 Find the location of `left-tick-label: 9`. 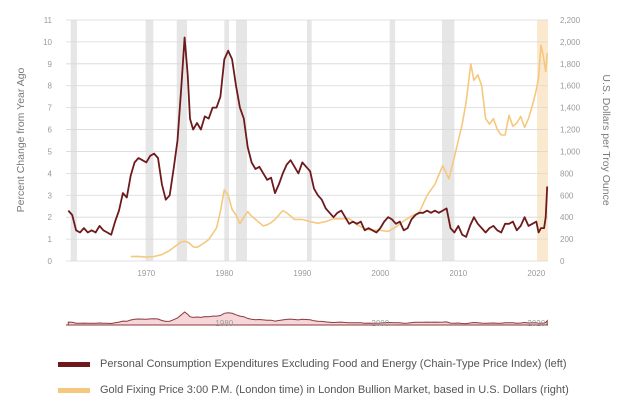

left-tick-label: 9 is located at coordinates (50, 64).